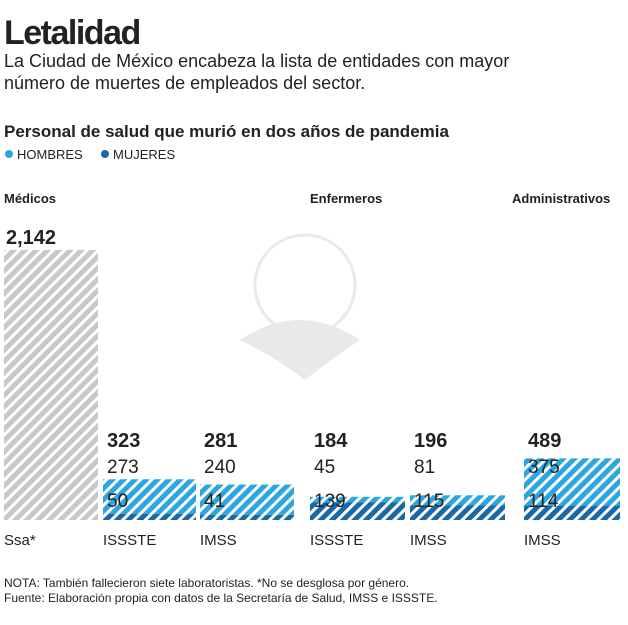 This screenshot has width=628, height=625. Describe the element at coordinates (50, 154) in the screenshot. I see `legend-label: HOMBRES` at that location.